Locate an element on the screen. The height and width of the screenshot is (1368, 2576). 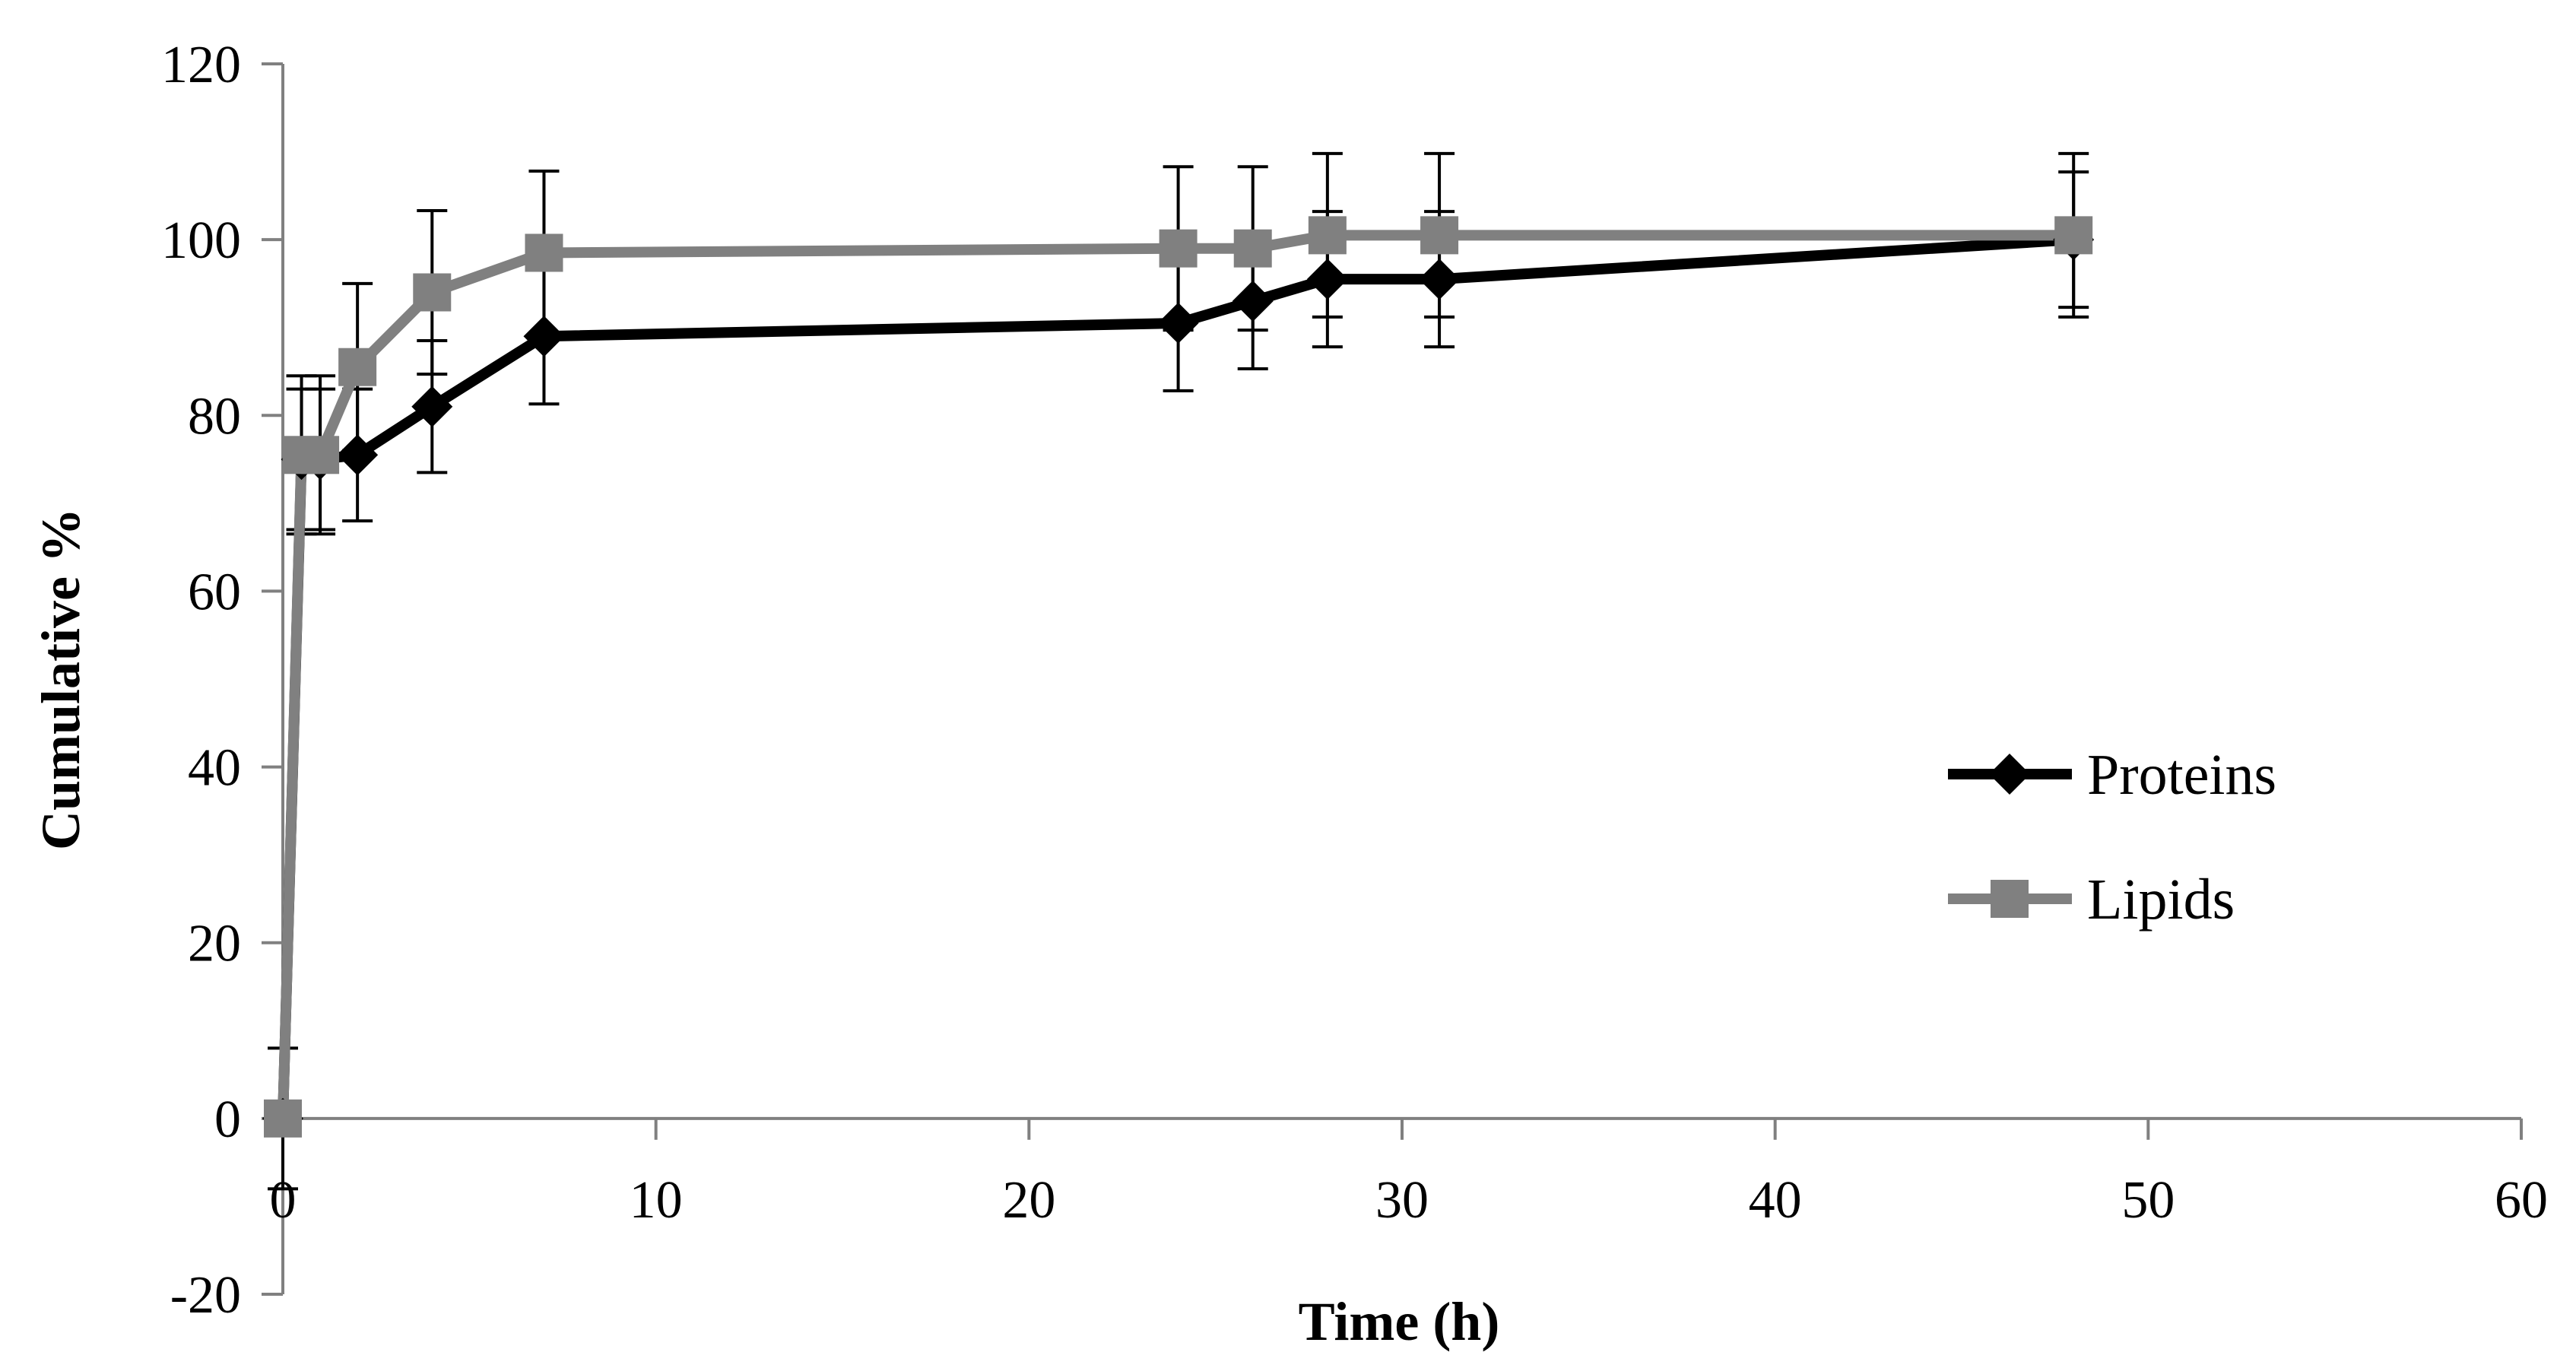
legend-label-lipids: Lipids is located at coordinates (2161, 900).